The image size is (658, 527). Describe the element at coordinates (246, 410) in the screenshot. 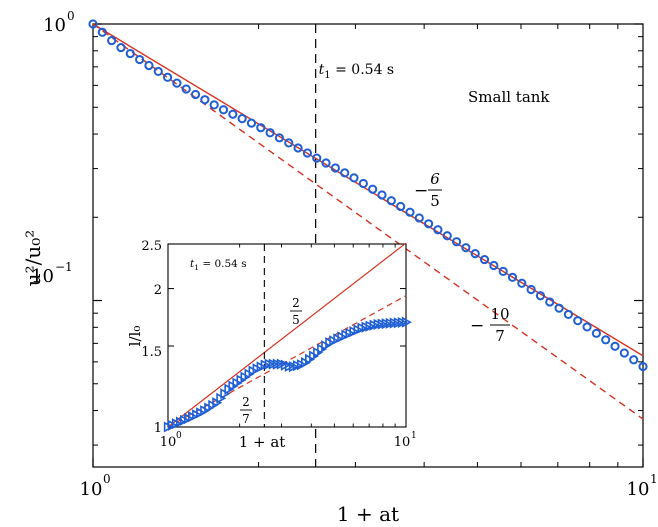

I see `inset-slope-label-dashed: 2 7` at that location.